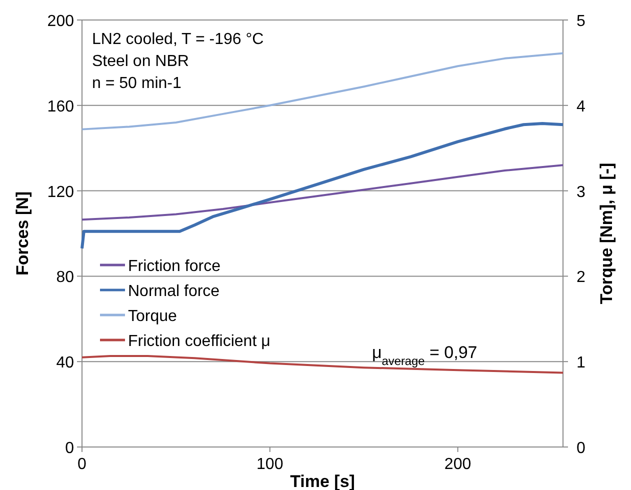 The width and height of the screenshot is (631, 490). Describe the element at coordinates (458, 464) in the screenshot. I see `x-tick-label: 200` at that location.